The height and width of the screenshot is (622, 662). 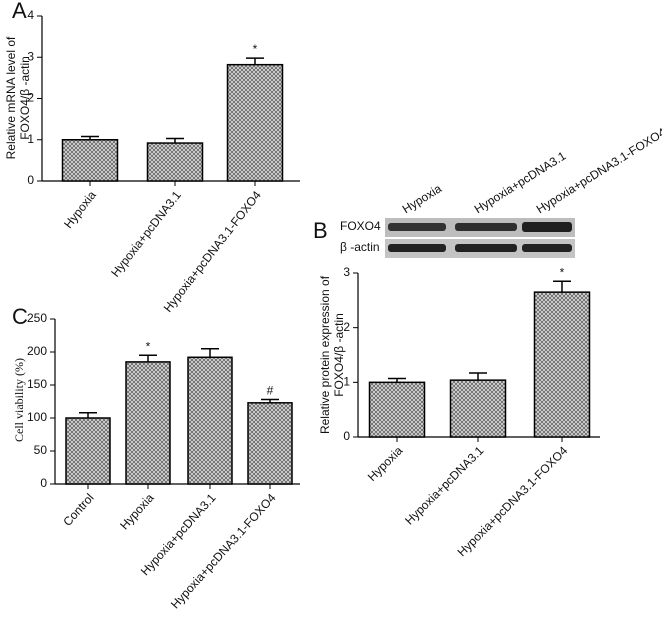 I want to click on panel-label: A, so click(x=19, y=11).